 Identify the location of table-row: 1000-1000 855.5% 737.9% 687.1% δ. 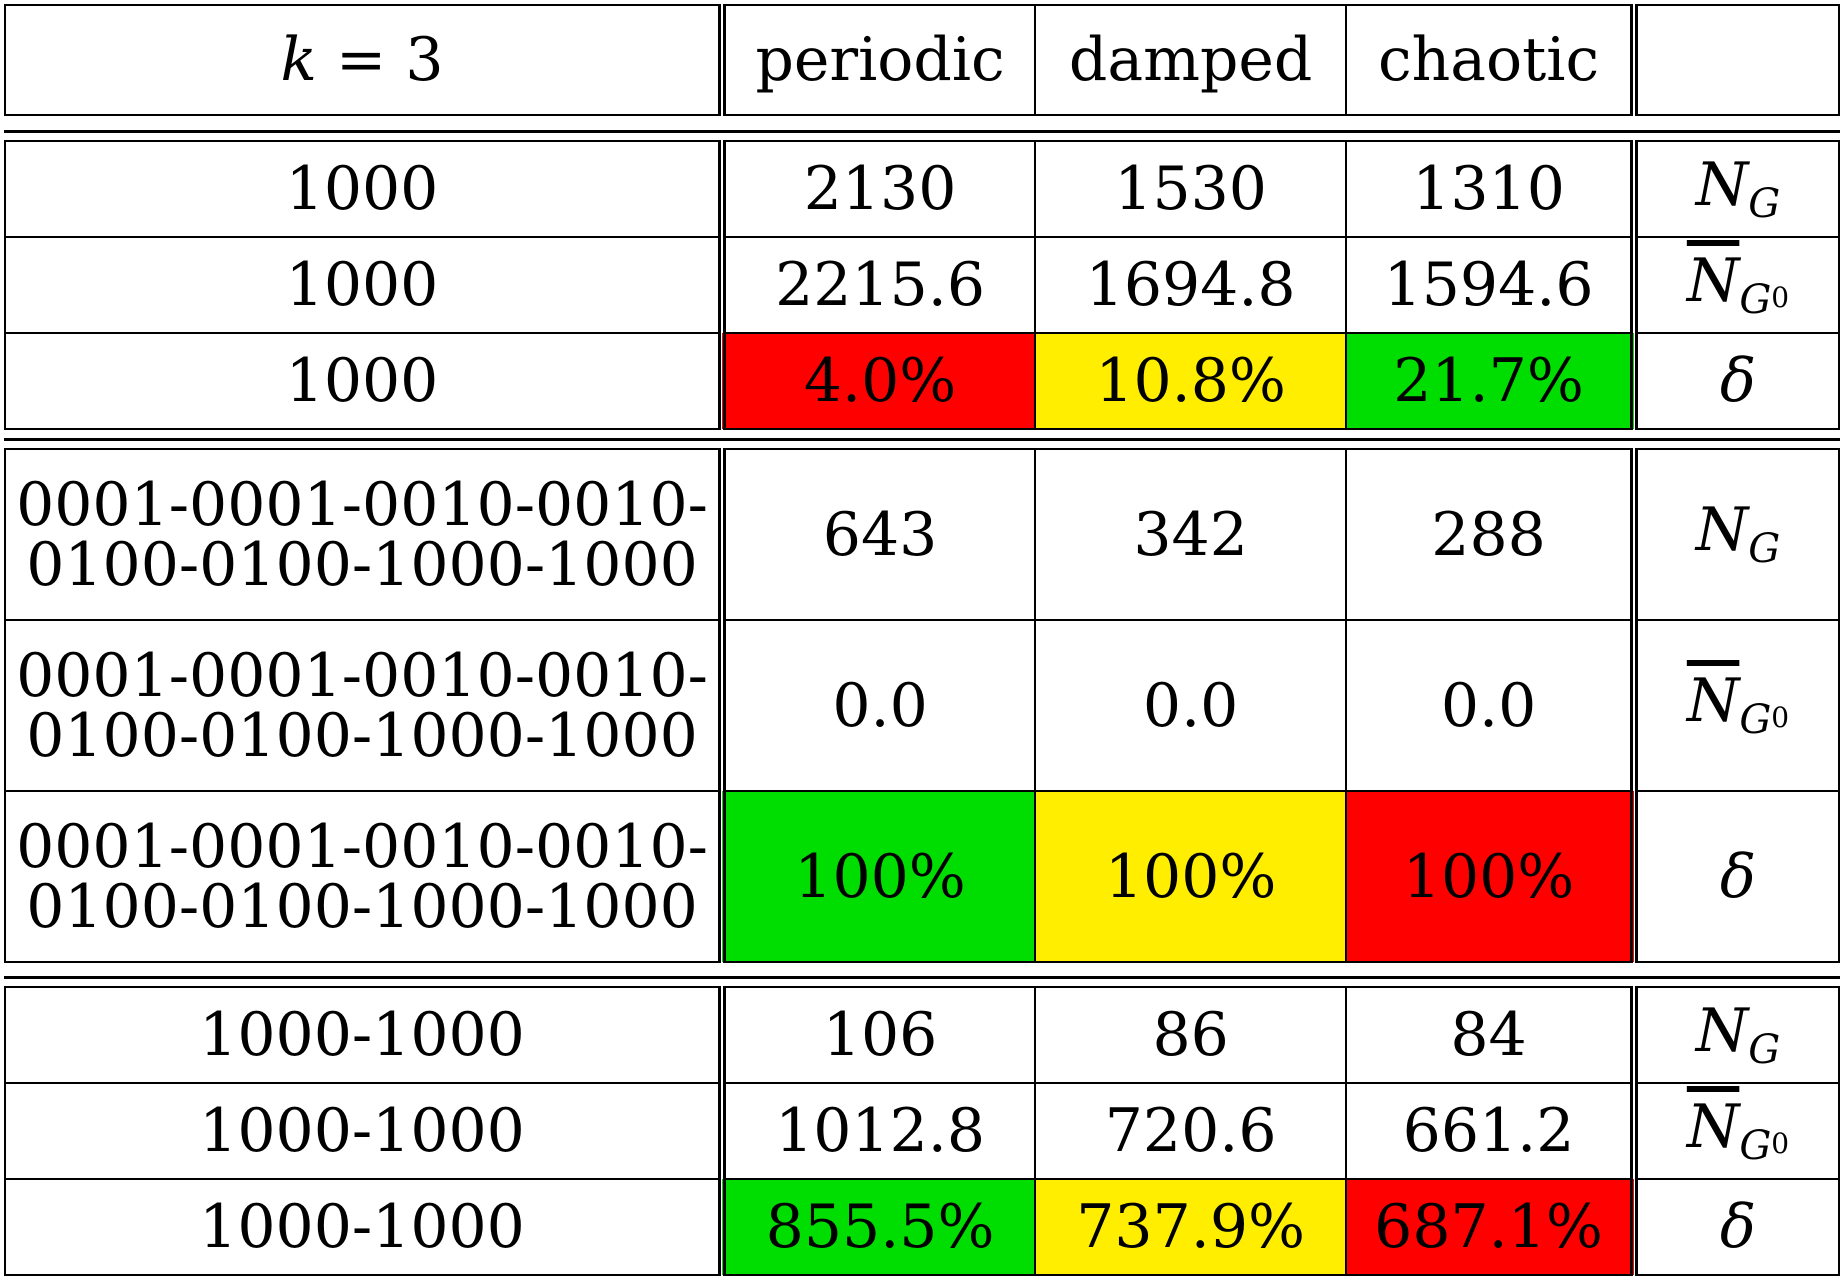
(922, 1227).